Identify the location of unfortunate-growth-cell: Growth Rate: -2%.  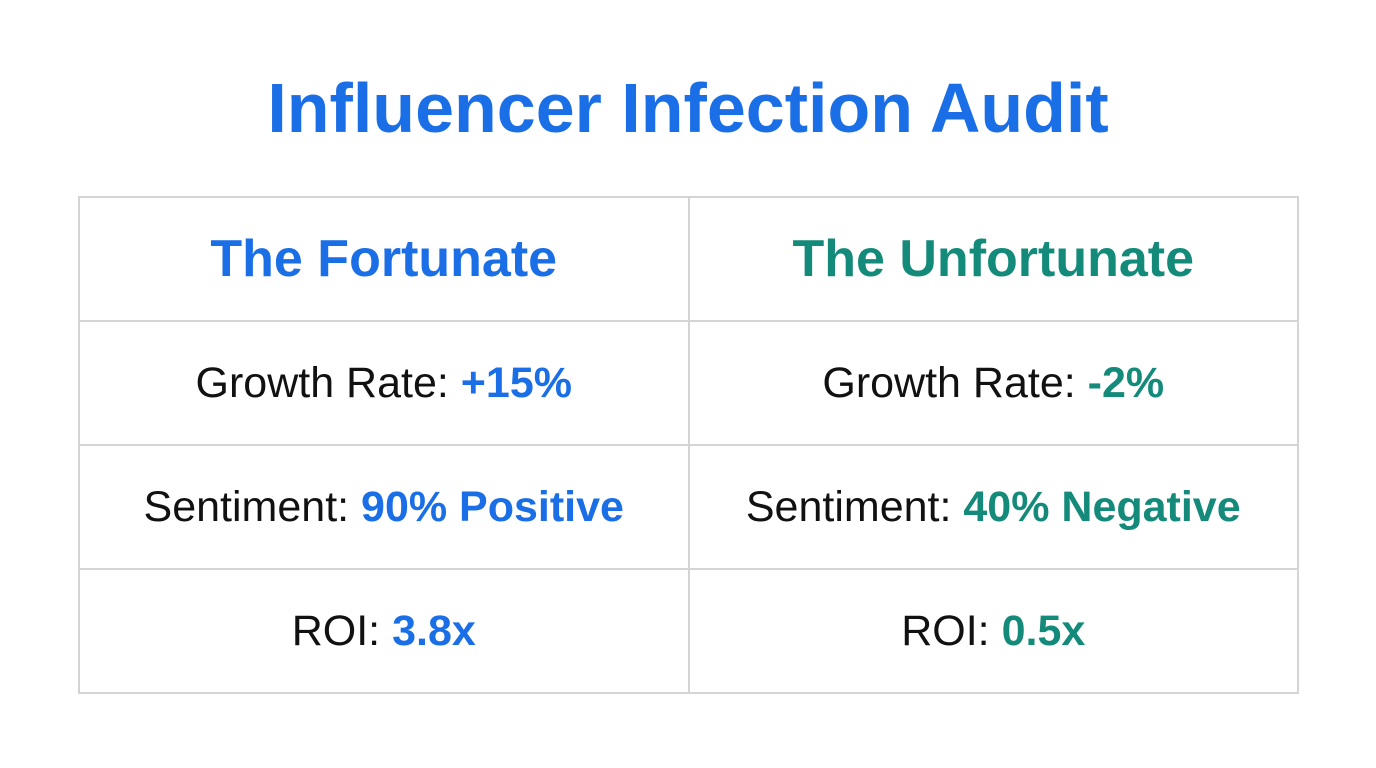
(993, 383).